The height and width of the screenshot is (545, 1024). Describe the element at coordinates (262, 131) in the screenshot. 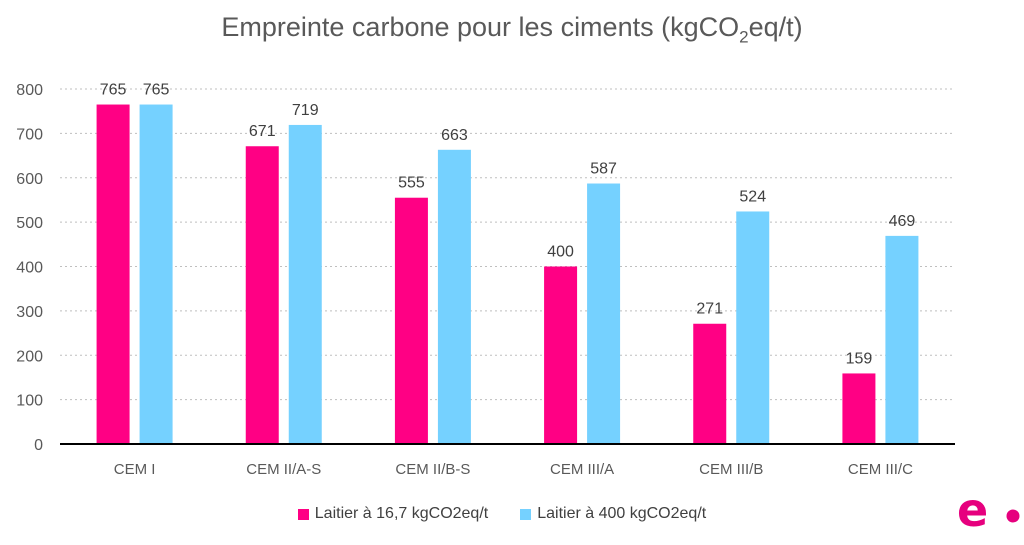

I see `data-label: 671` at that location.